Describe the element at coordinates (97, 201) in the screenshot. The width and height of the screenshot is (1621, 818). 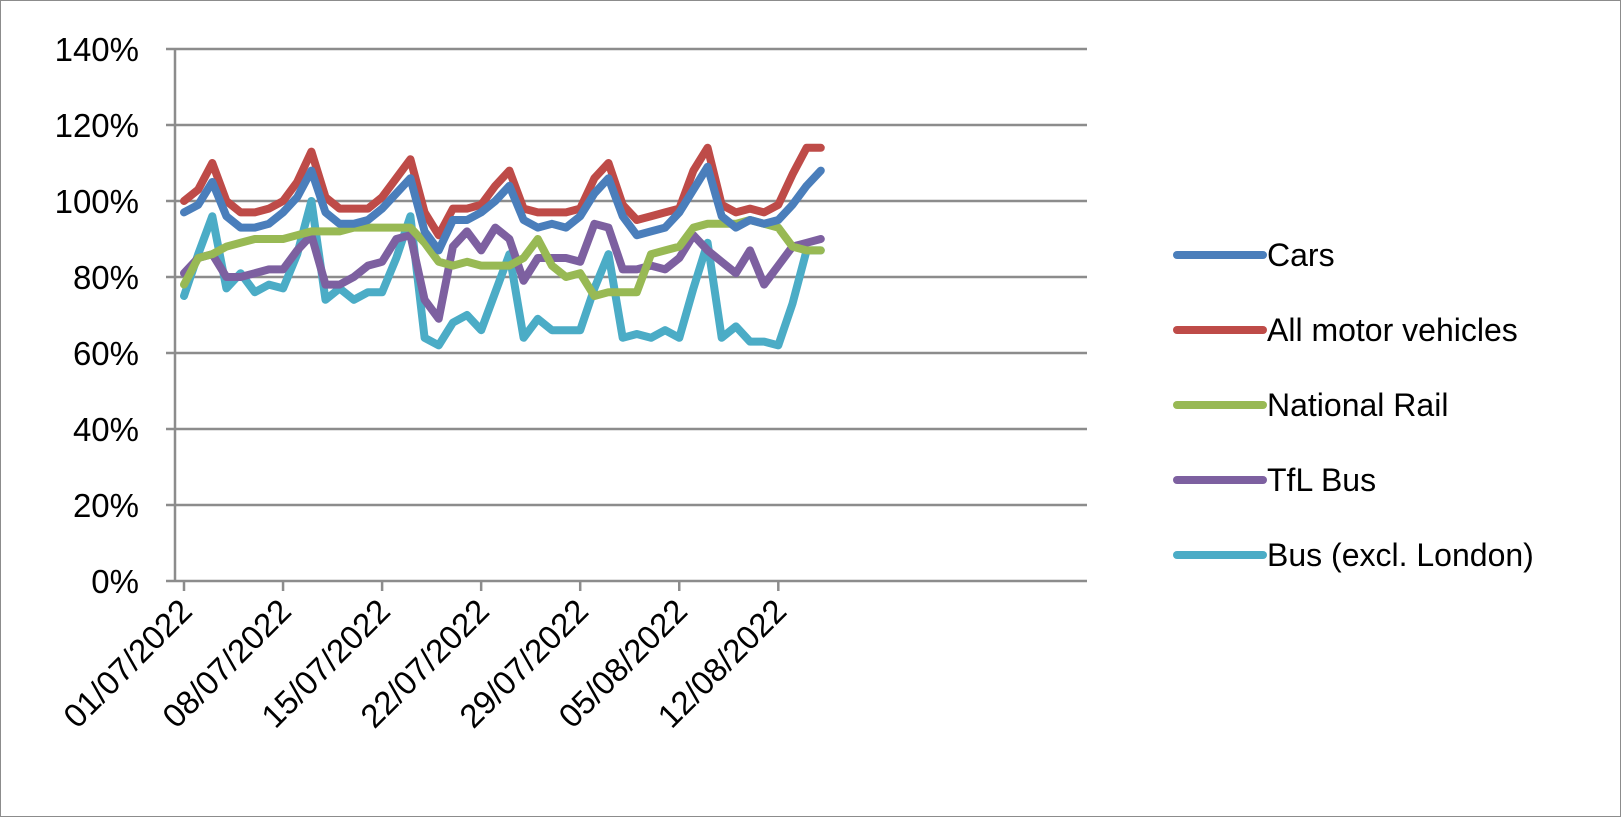
I see `y-tick-label: 100%` at that location.